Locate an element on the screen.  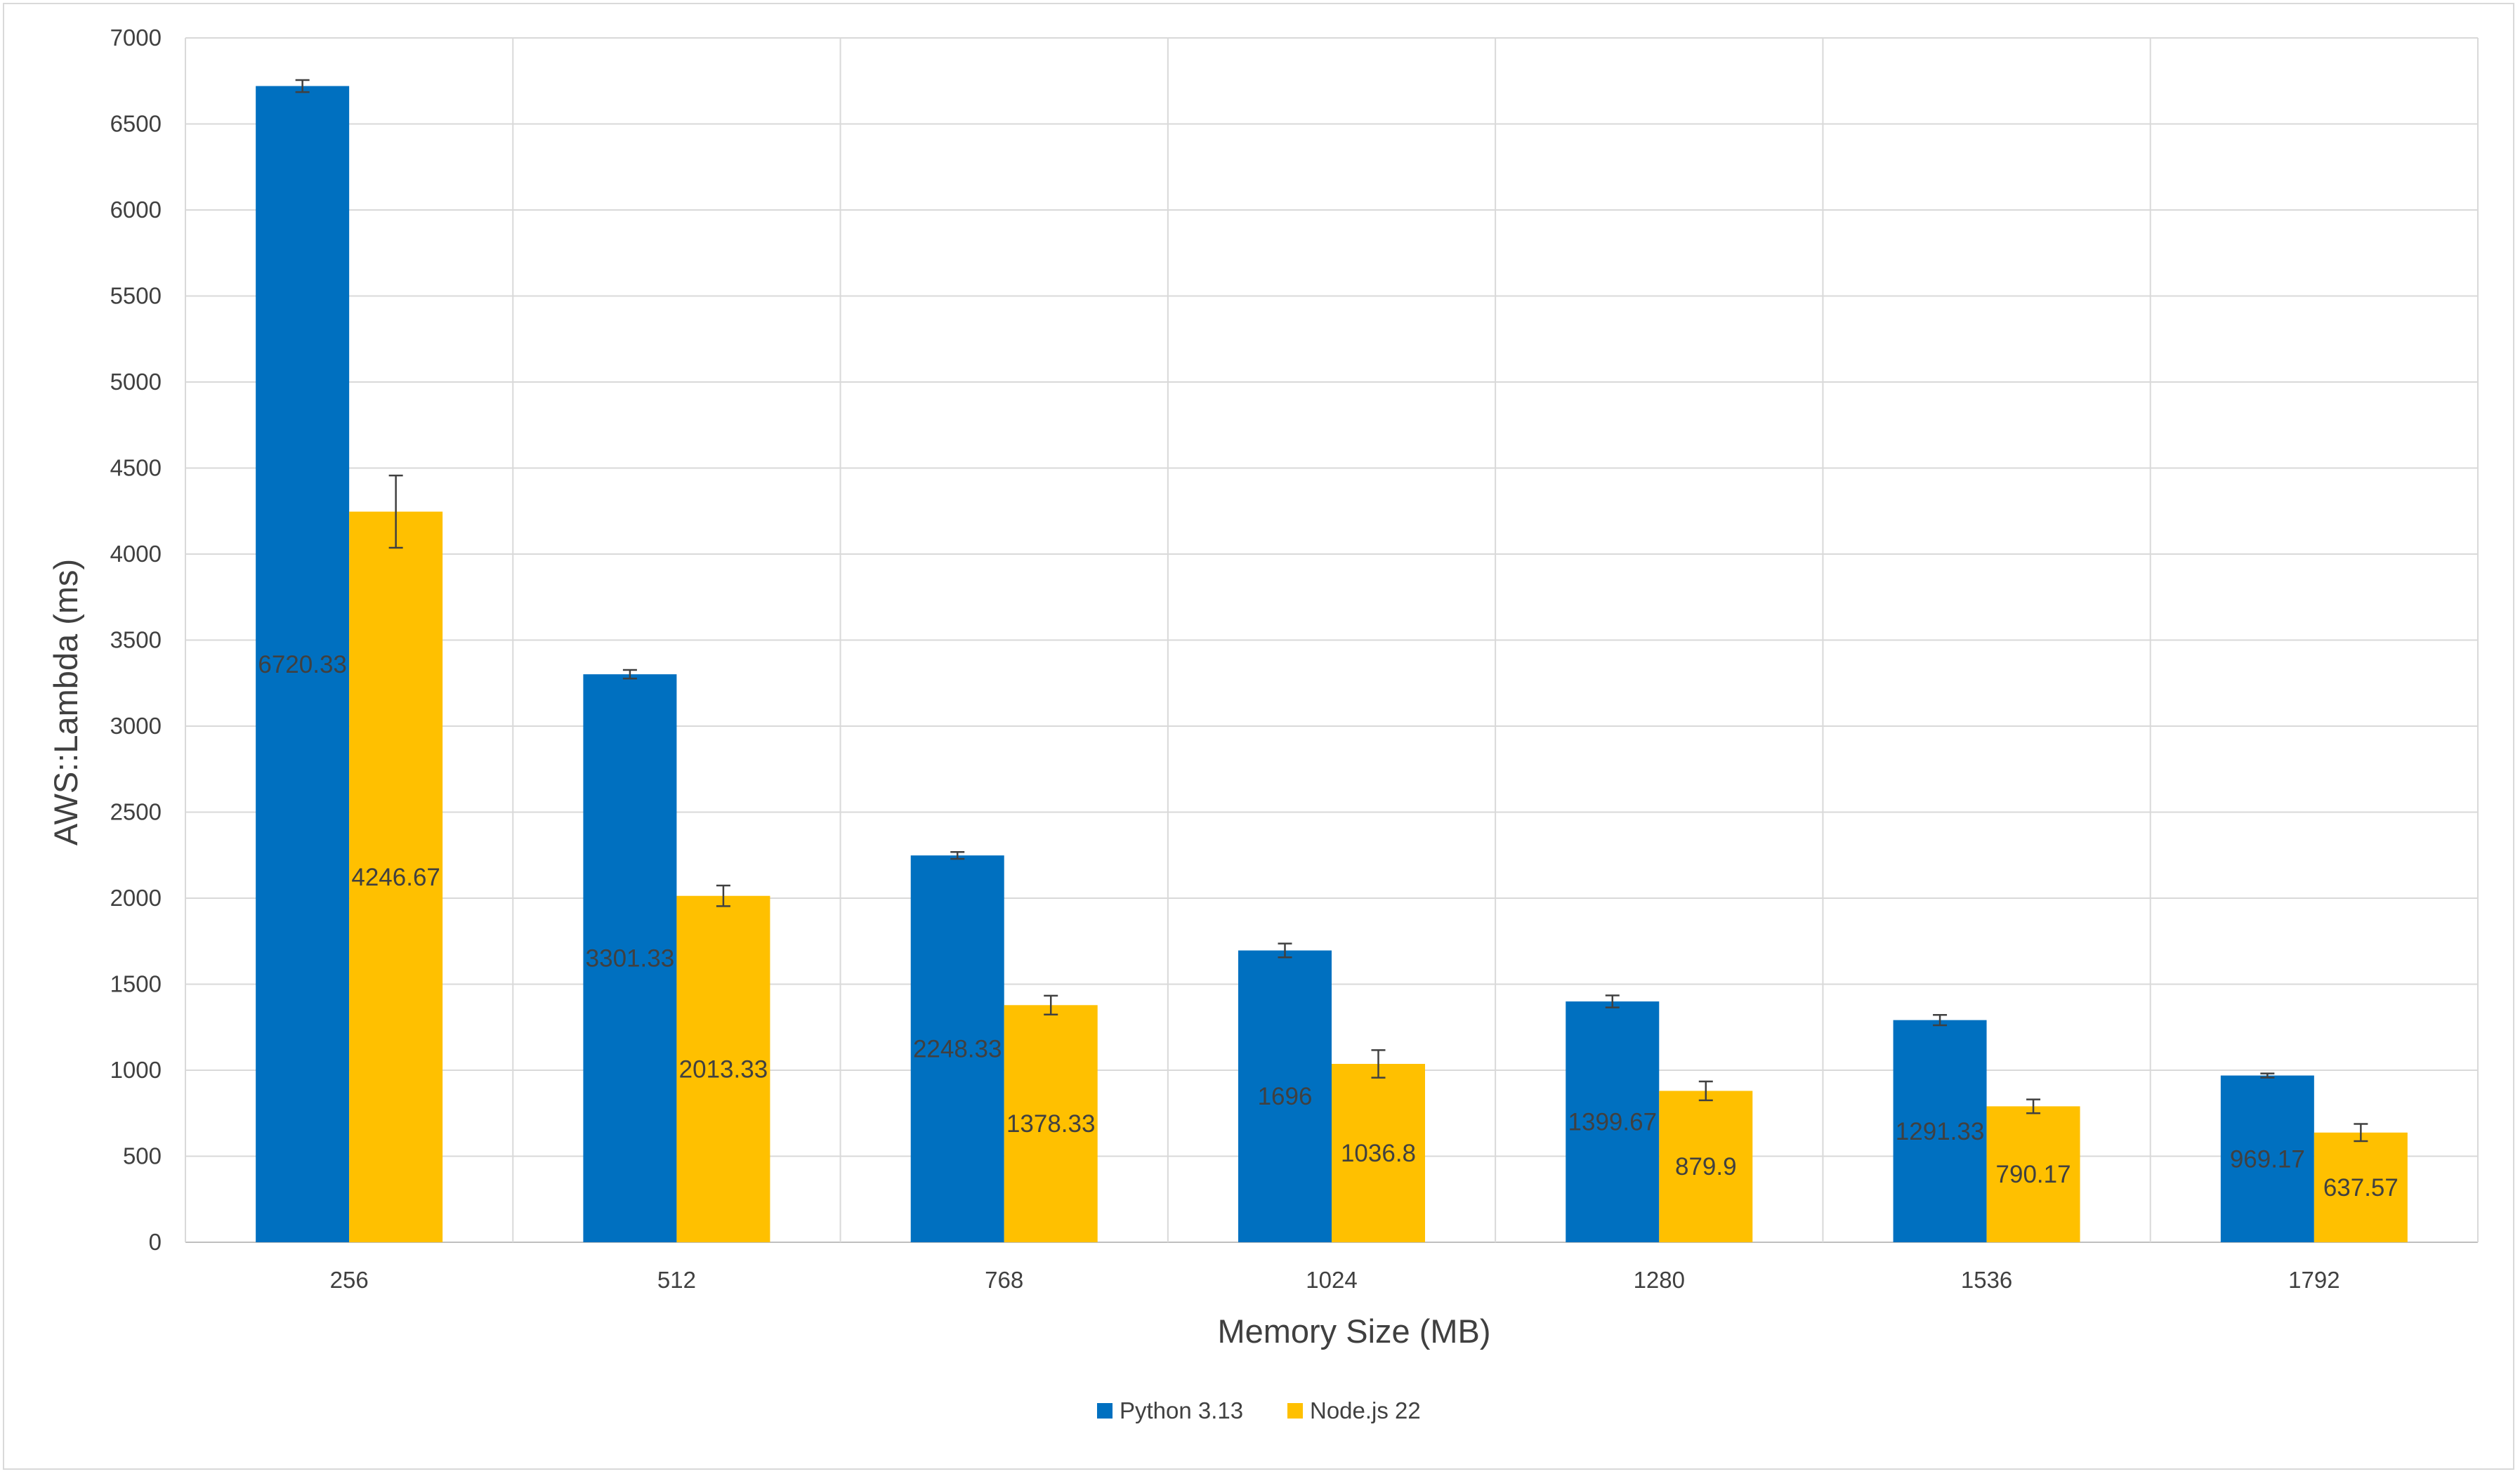
data-label: 969.17 is located at coordinates (2267, 1159).